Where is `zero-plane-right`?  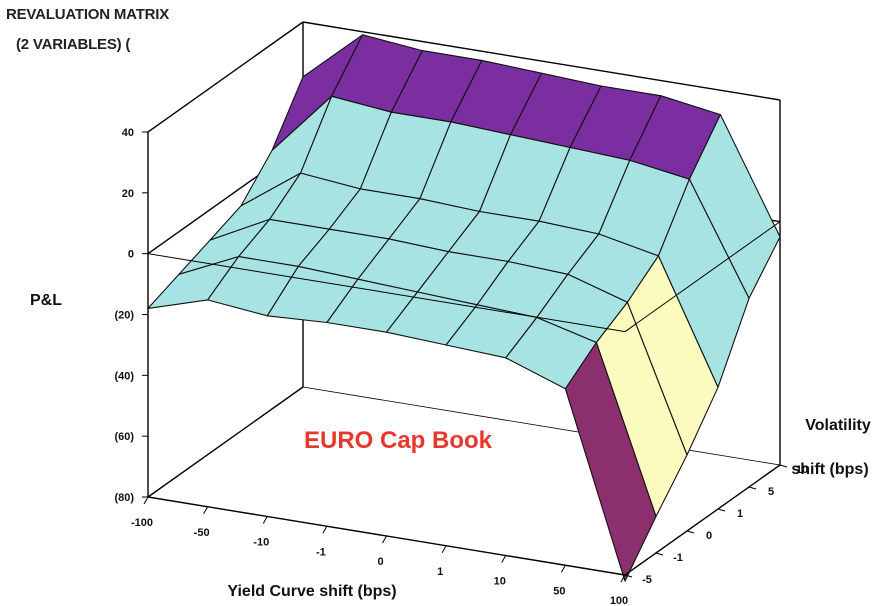
zero-plane-right is located at coordinates (702, 277).